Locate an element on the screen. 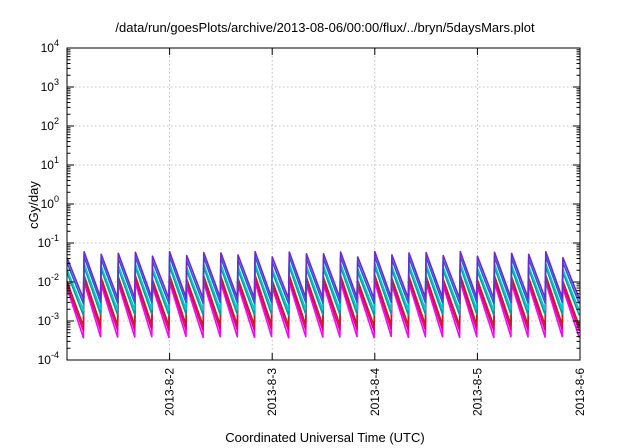  y-axis-label: cGy/day is located at coordinates (33, 205).